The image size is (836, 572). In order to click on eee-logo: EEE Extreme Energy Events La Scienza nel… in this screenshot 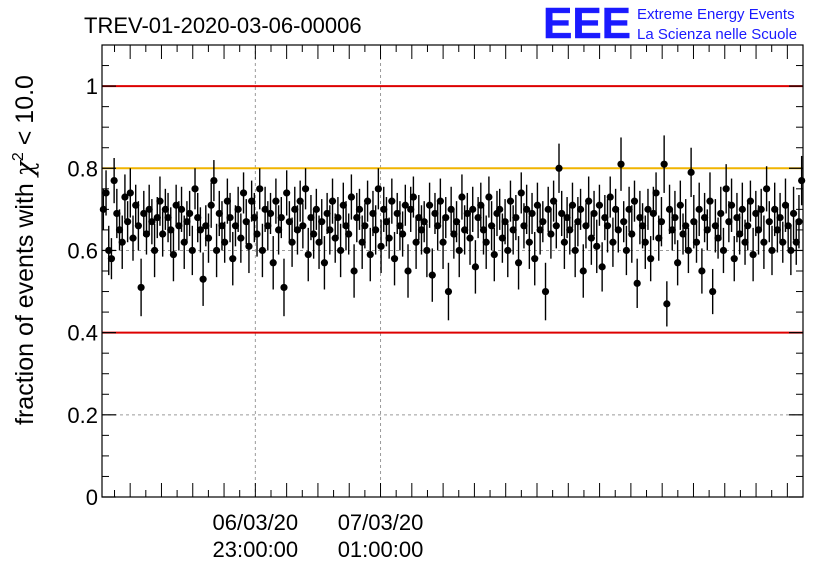, I will do `click(670, 24)`.